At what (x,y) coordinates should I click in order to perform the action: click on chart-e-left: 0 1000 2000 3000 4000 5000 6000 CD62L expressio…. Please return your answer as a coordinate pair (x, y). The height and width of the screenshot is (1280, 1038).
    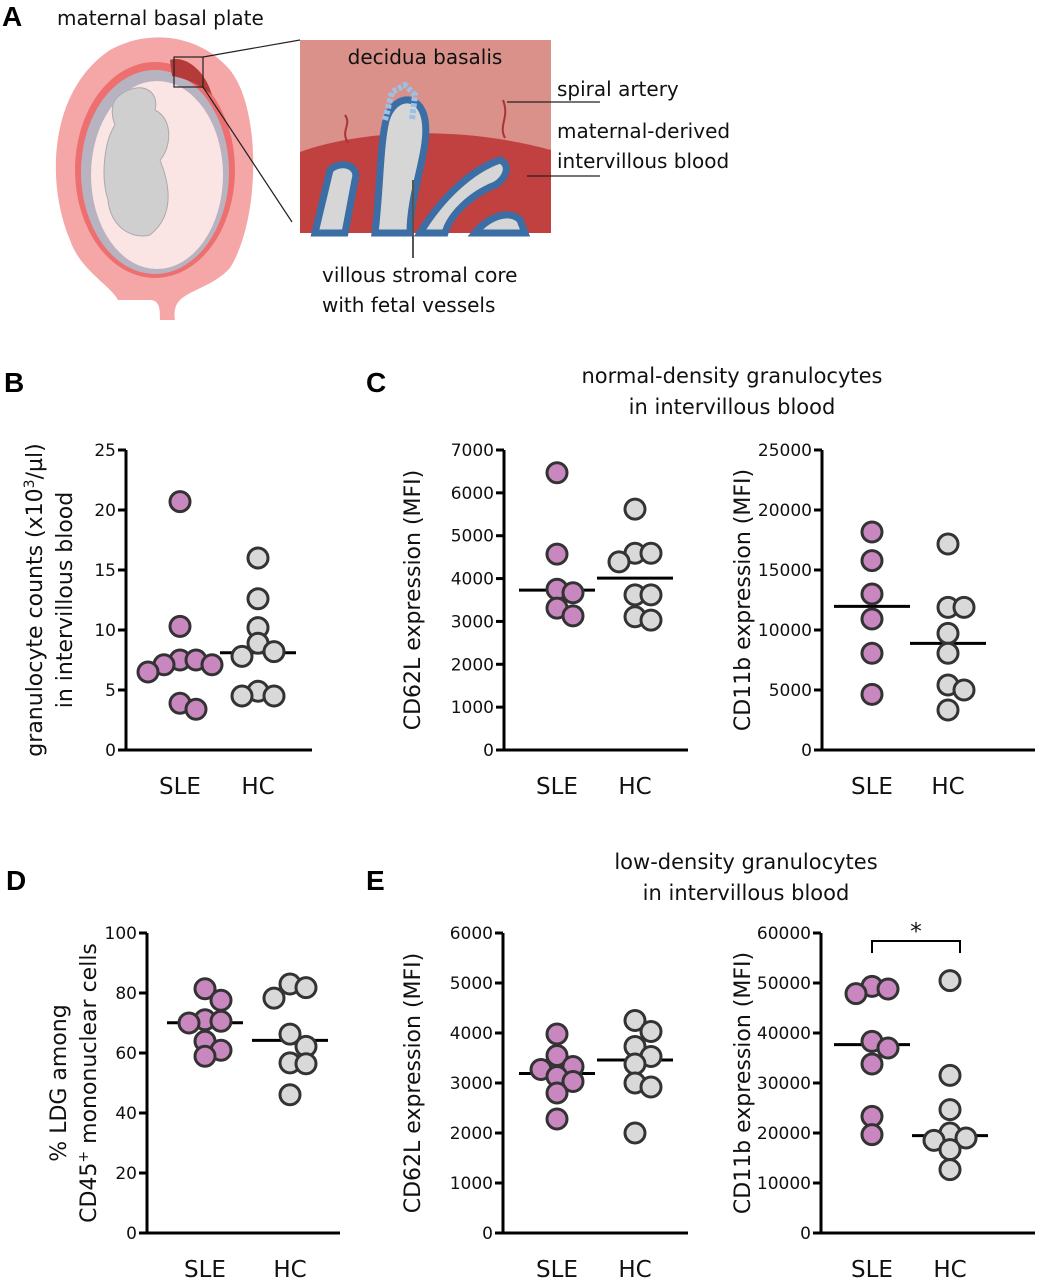
    Looking at the image, I should click on (544, 1102).